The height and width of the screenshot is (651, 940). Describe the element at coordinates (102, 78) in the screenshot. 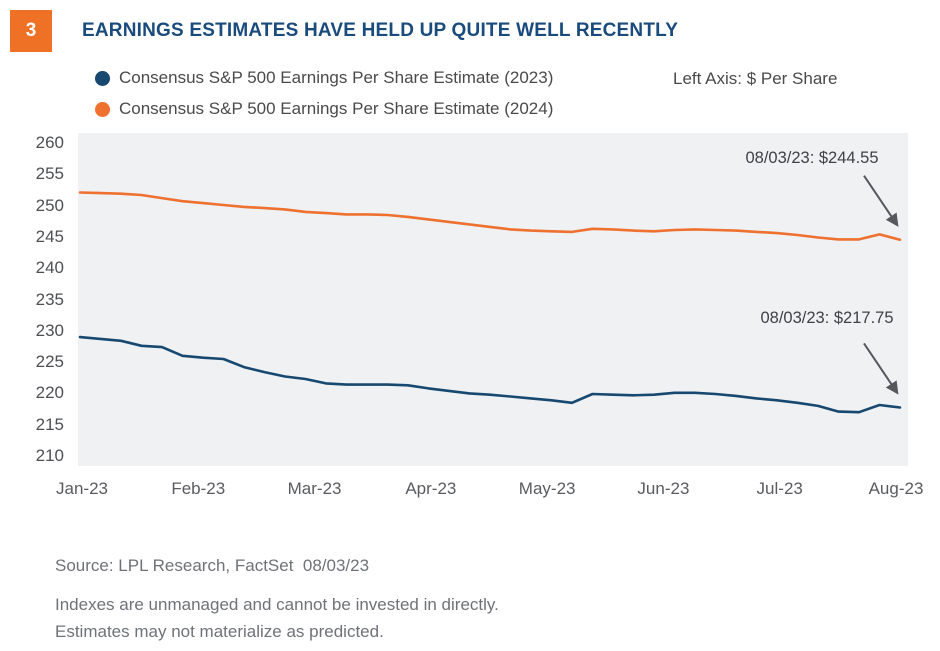

I see `legend-dot-2023-icon` at that location.